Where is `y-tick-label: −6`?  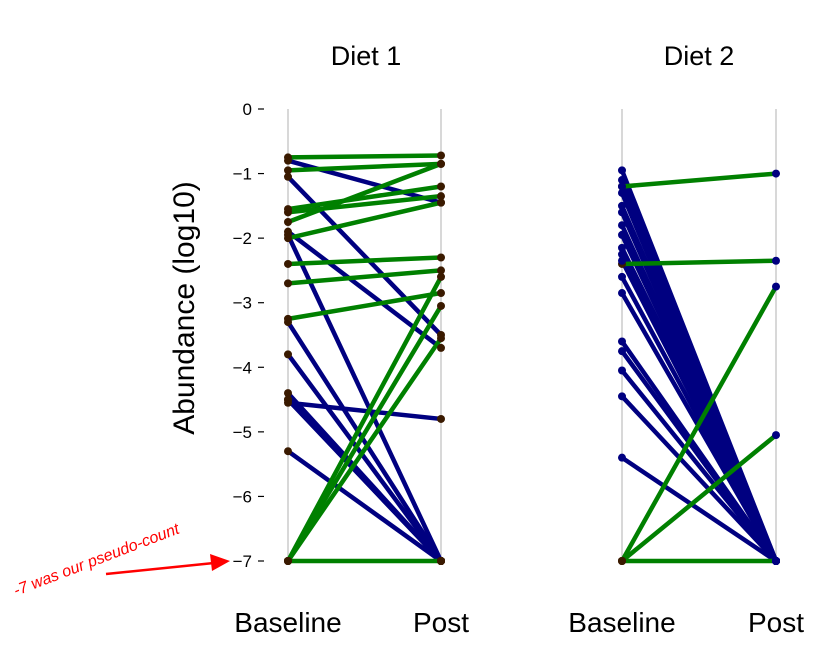
y-tick-label: −6 is located at coordinates (242, 496).